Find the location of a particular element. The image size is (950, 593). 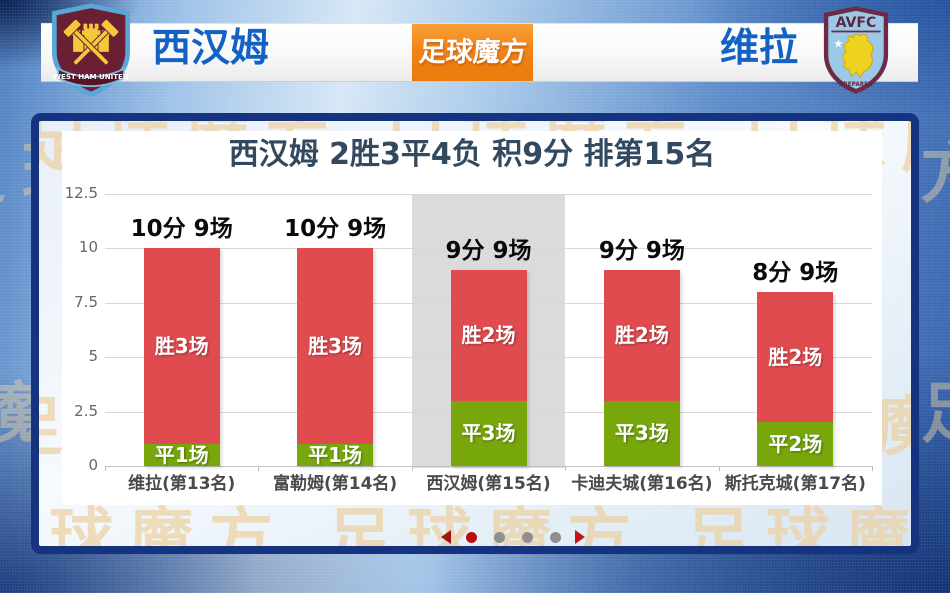

away-team-name: 维拉 is located at coordinates (759, 48).